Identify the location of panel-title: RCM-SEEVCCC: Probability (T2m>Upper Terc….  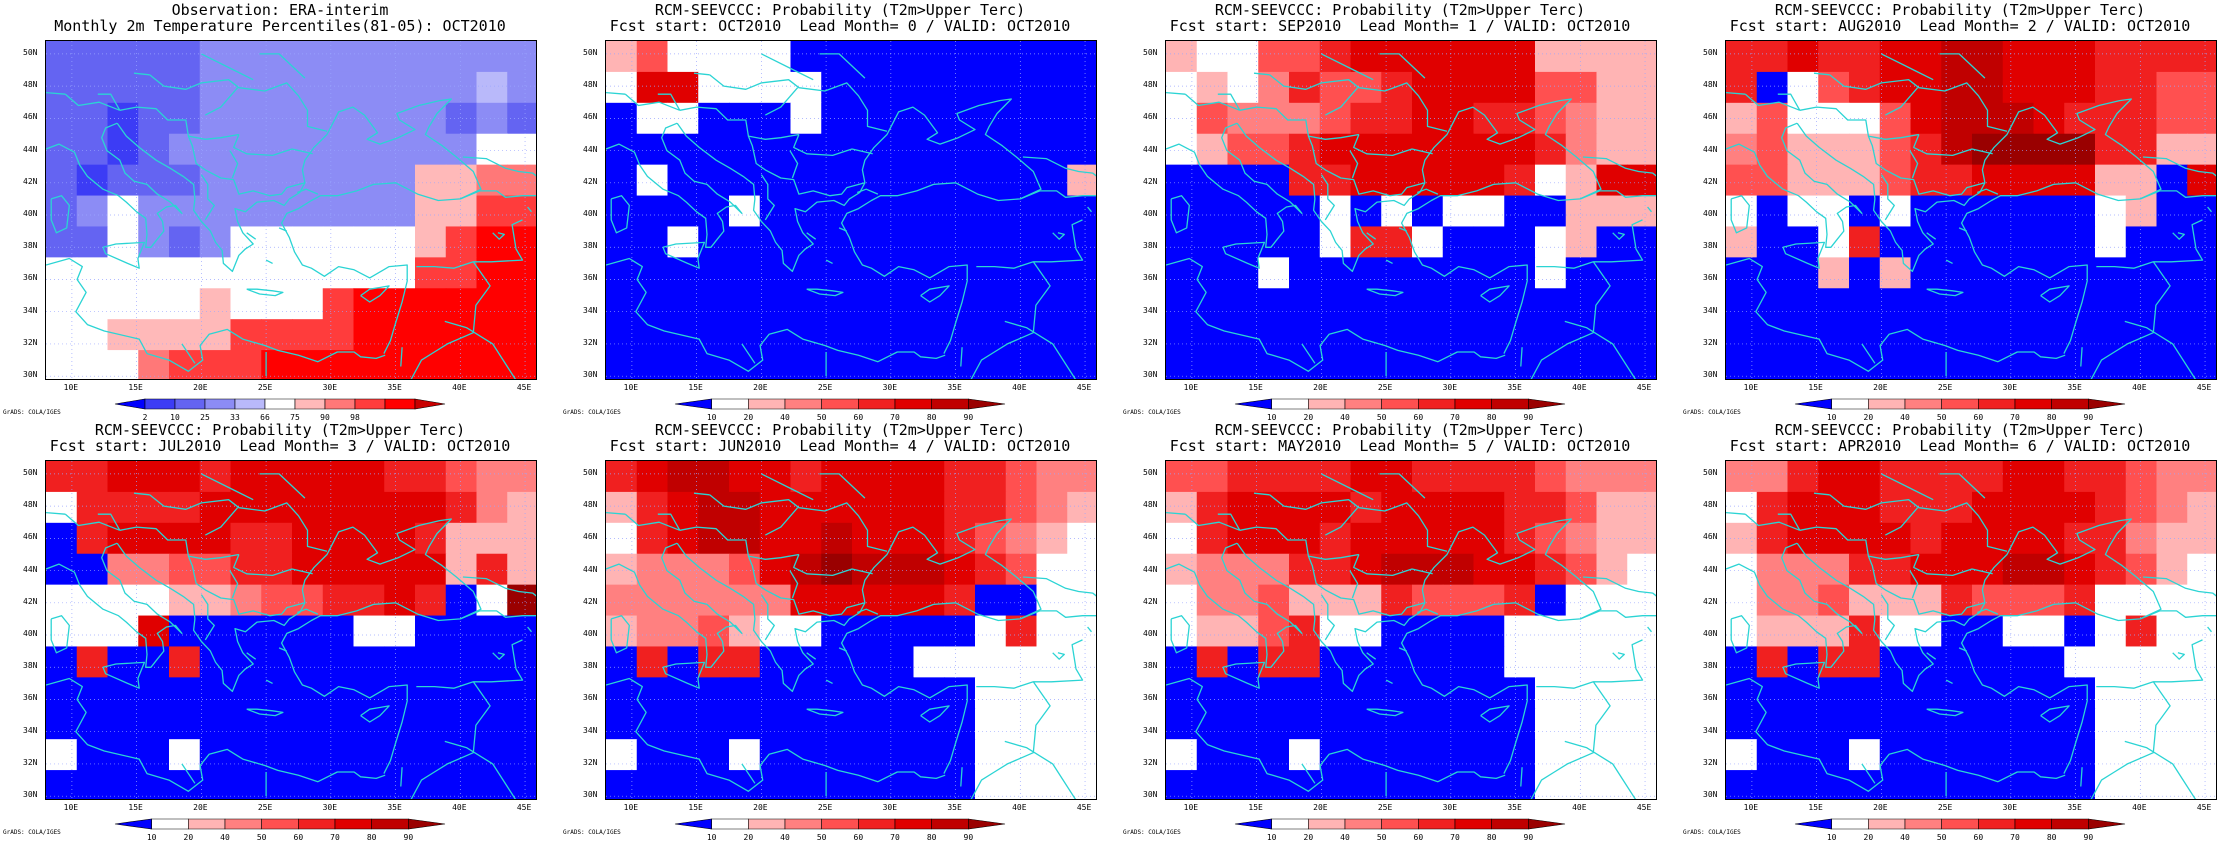
(840, 10).